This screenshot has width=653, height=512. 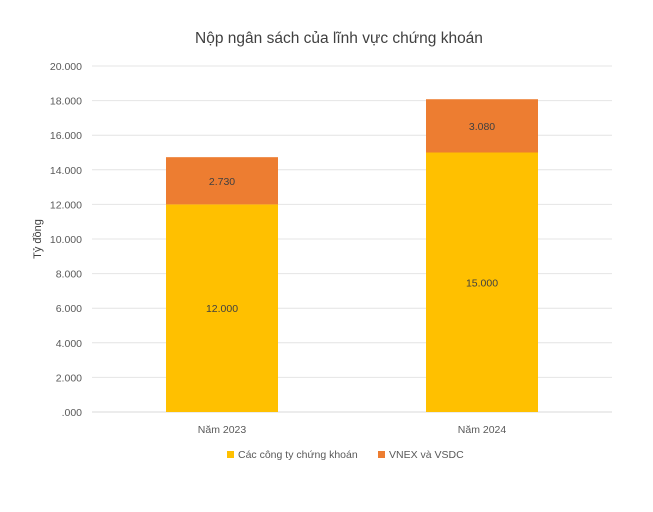 I want to click on y-tick-label: 18.000, so click(x=66, y=102).